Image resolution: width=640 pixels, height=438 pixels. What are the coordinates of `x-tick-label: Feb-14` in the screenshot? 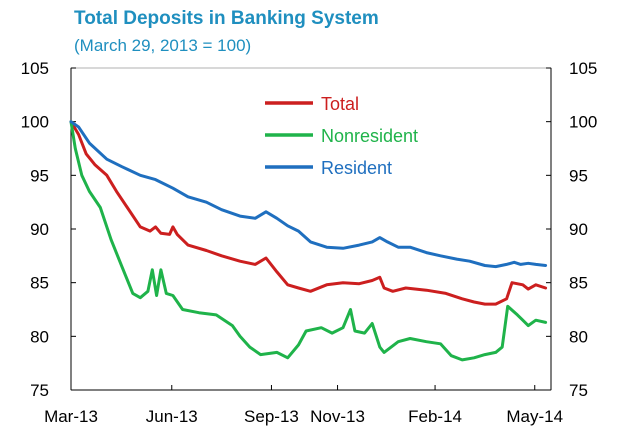 It's located at (435, 416).